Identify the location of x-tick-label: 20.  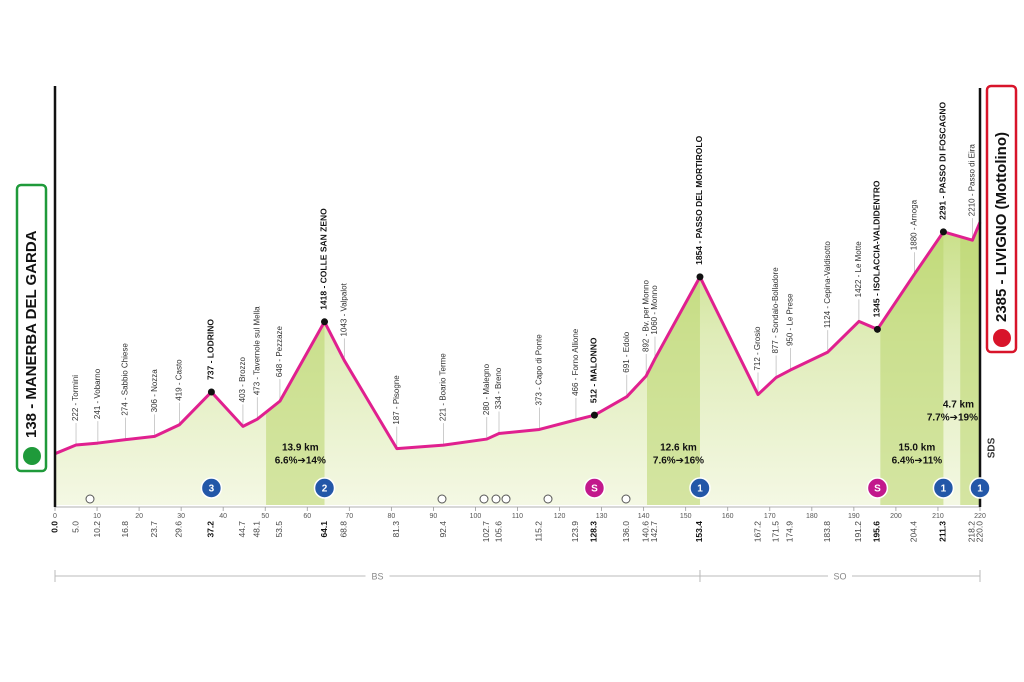
(139, 516).